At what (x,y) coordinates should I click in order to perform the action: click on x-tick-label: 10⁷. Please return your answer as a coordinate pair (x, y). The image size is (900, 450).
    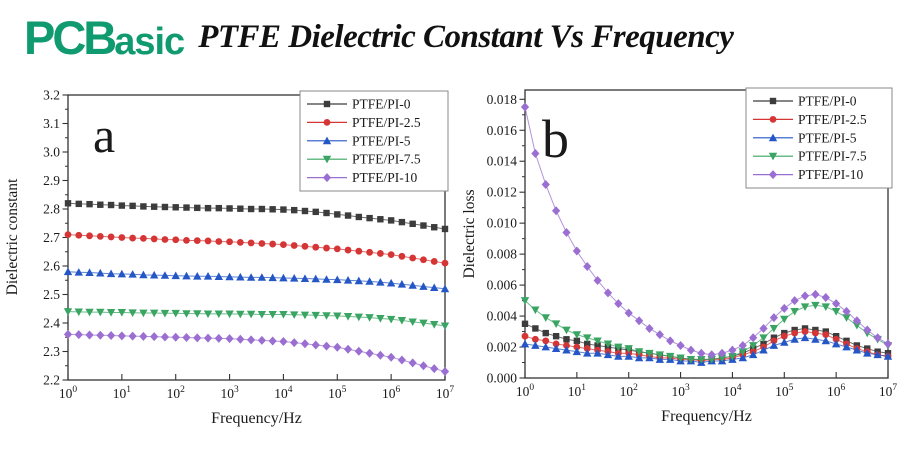
    Looking at the image, I should click on (888, 391).